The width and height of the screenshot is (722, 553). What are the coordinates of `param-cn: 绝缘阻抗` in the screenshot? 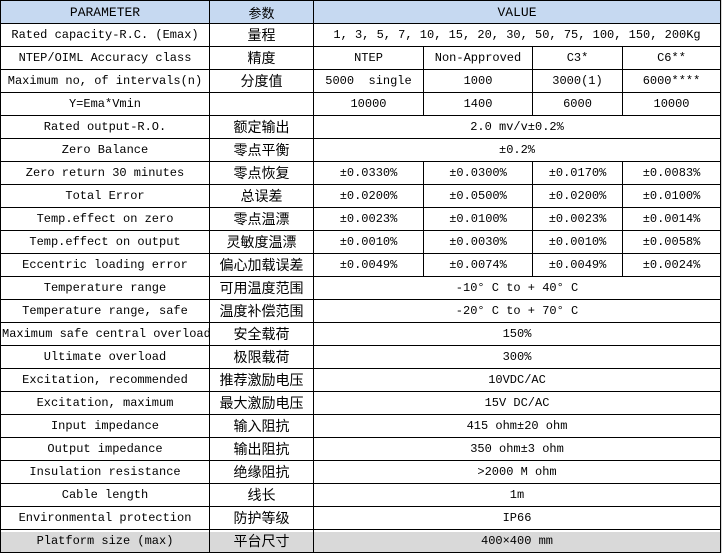 It's located at (261, 472).